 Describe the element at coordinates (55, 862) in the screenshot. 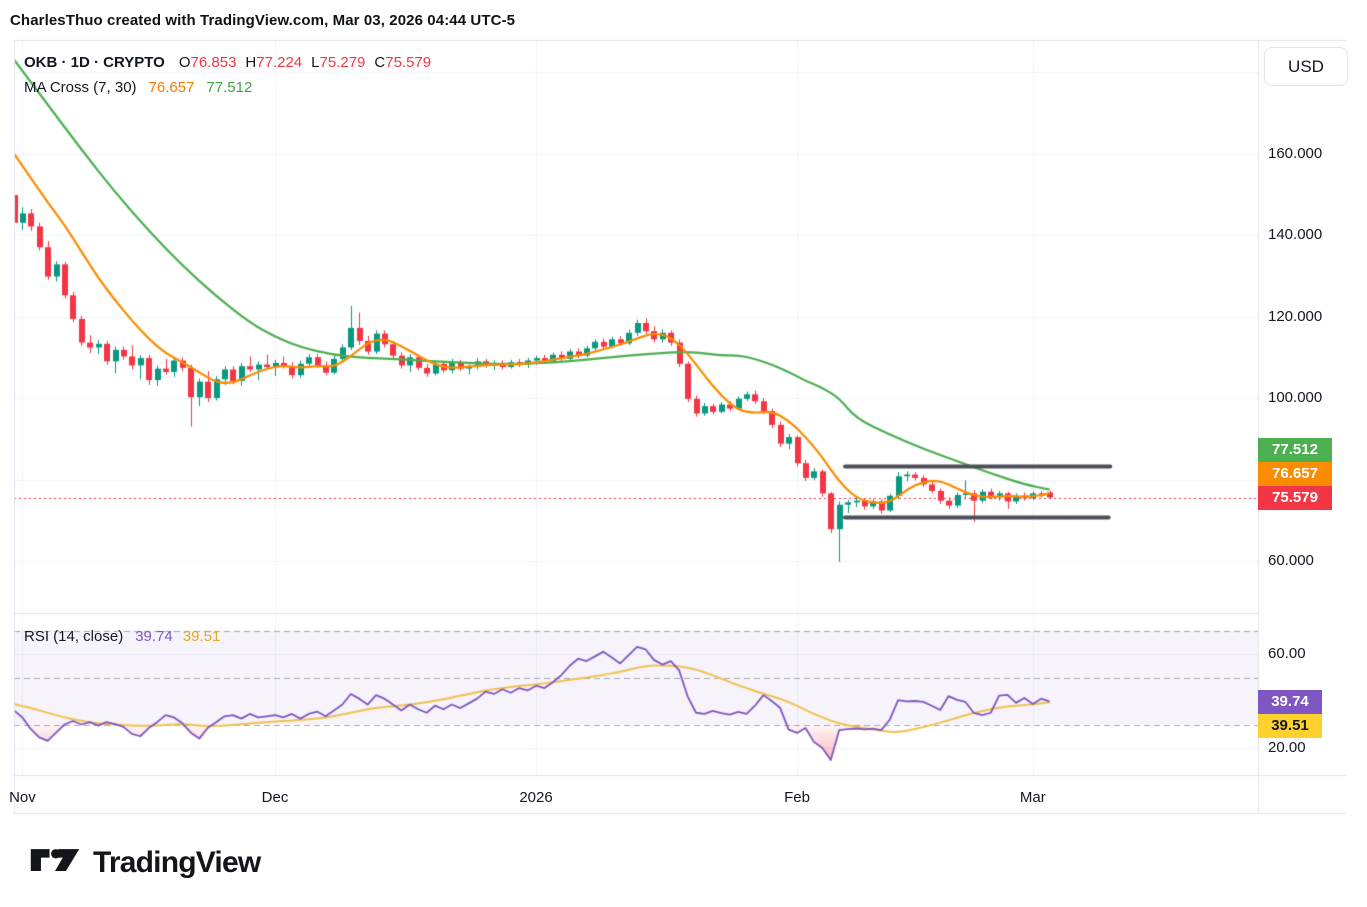

I see `tradingview-logo-icon` at that location.